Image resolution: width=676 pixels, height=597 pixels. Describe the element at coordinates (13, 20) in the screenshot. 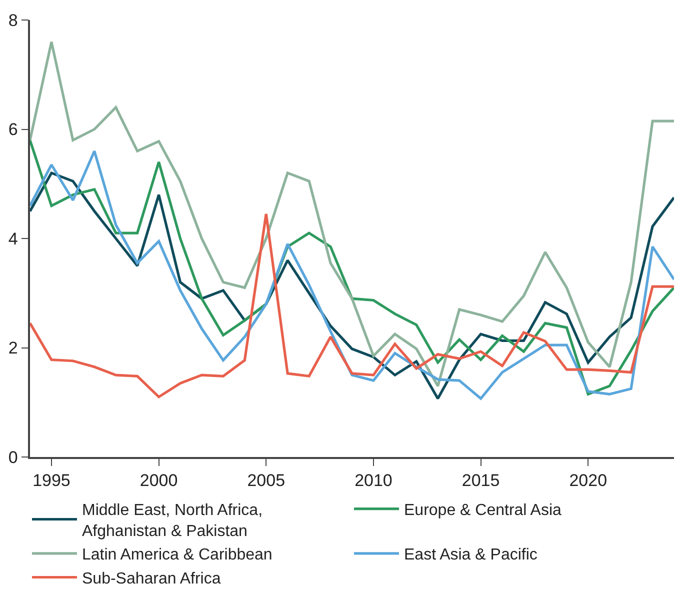

I see `y-tick-label: 8` at that location.